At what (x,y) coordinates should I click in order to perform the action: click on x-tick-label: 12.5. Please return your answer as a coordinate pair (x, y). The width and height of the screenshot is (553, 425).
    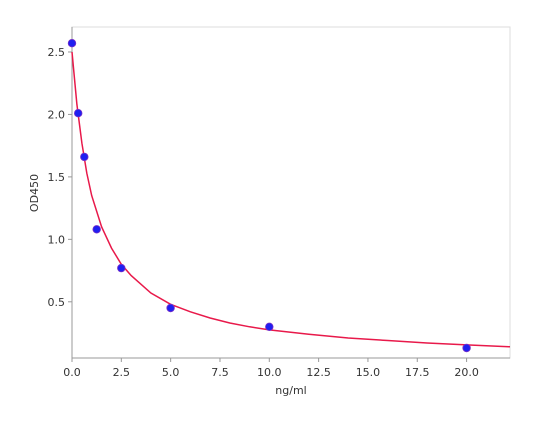
    Looking at the image, I should click on (318, 372).